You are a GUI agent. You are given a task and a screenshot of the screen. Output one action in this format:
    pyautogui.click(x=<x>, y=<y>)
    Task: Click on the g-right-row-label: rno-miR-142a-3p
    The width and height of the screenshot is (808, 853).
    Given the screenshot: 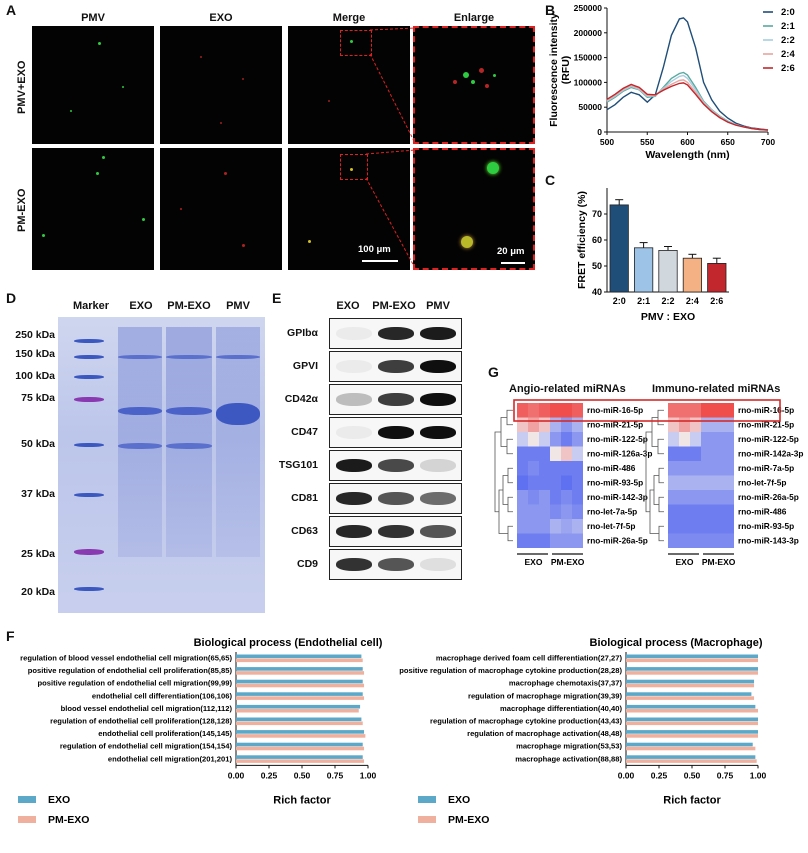 What is the action you would take?
    pyautogui.click(x=770, y=454)
    